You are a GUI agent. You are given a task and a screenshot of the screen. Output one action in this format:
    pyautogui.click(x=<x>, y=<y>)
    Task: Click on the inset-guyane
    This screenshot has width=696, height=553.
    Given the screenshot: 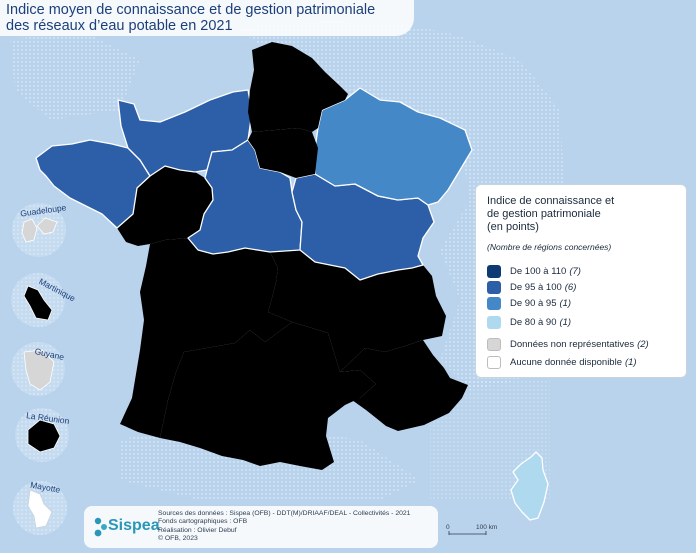 What is the action you would take?
    pyautogui.click(x=38, y=369)
    